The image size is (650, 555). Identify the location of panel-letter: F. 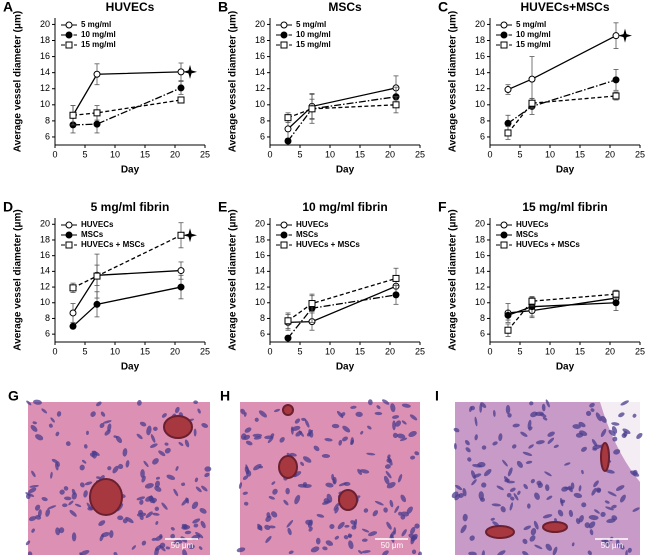
(442, 207).